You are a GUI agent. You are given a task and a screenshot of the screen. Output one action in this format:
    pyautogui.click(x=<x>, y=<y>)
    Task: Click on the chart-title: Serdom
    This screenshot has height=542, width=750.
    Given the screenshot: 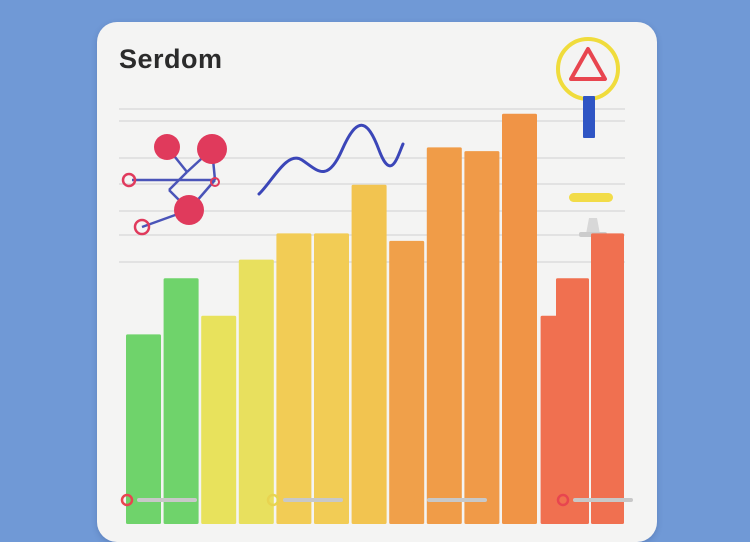 What is the action you would take?
    pyautogui.click(x=171, y=59)
    